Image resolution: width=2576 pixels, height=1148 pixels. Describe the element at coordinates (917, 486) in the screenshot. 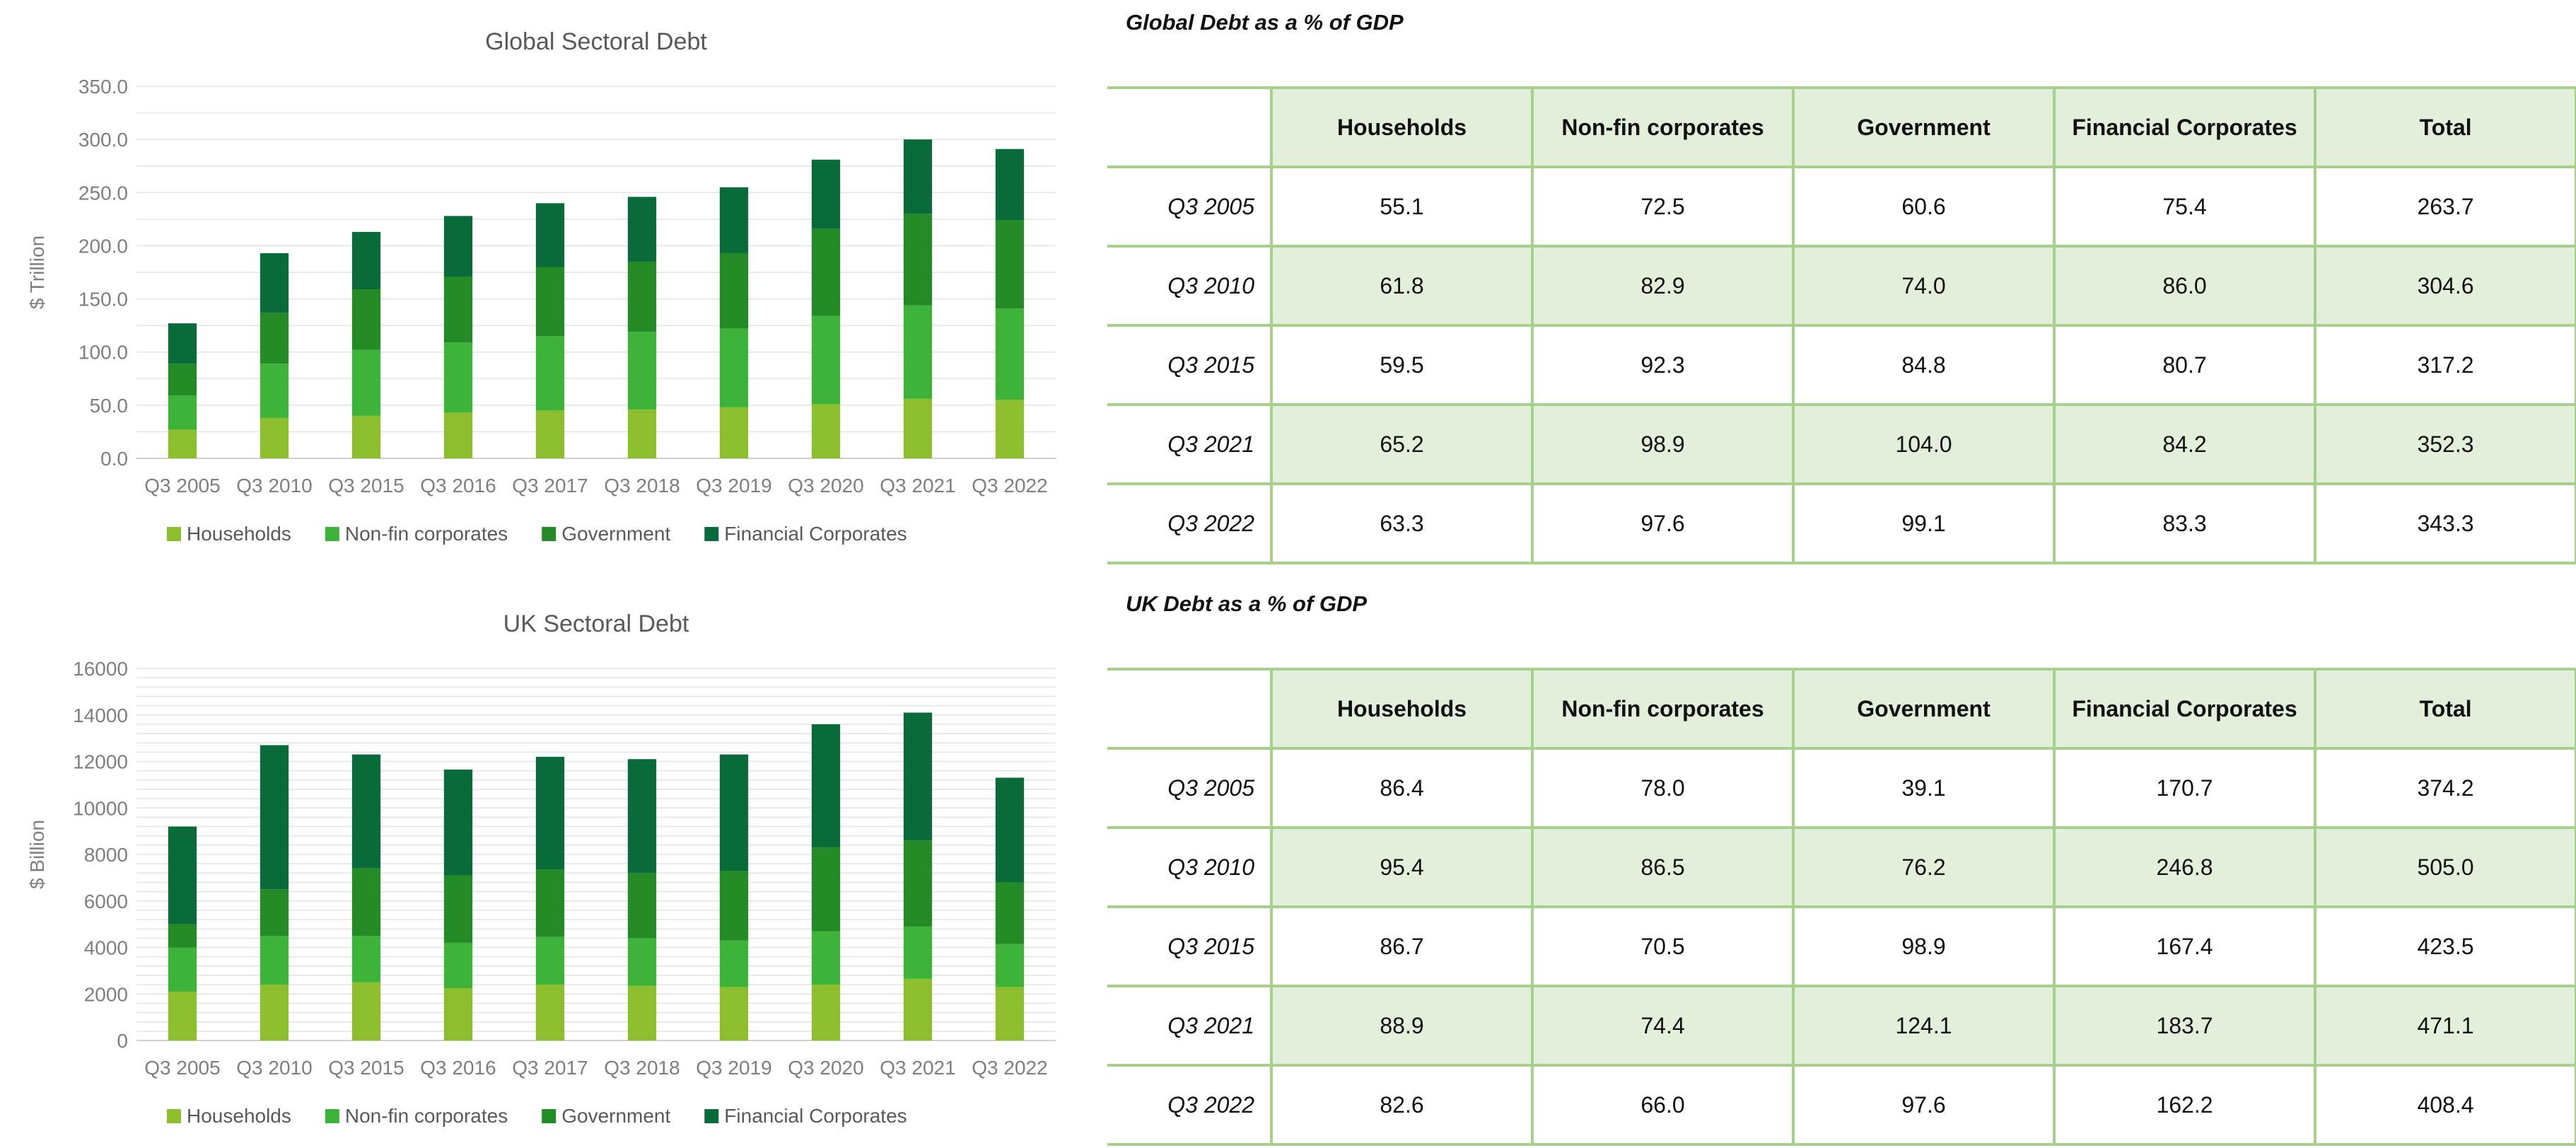

I see `x-tick-label: Q3 2021` at that location.